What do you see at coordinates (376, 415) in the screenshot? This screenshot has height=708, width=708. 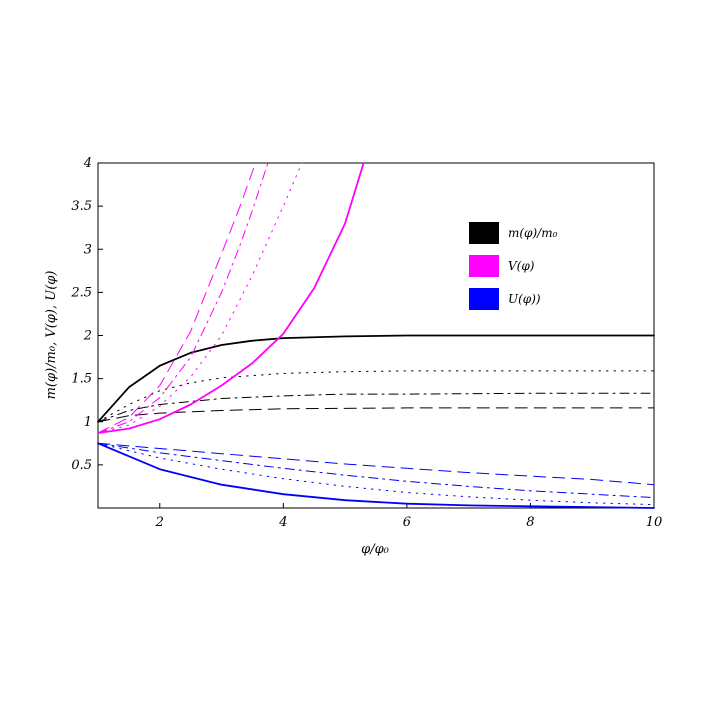 I see `series-line-m-dashed` at bounding box center [376, 415].